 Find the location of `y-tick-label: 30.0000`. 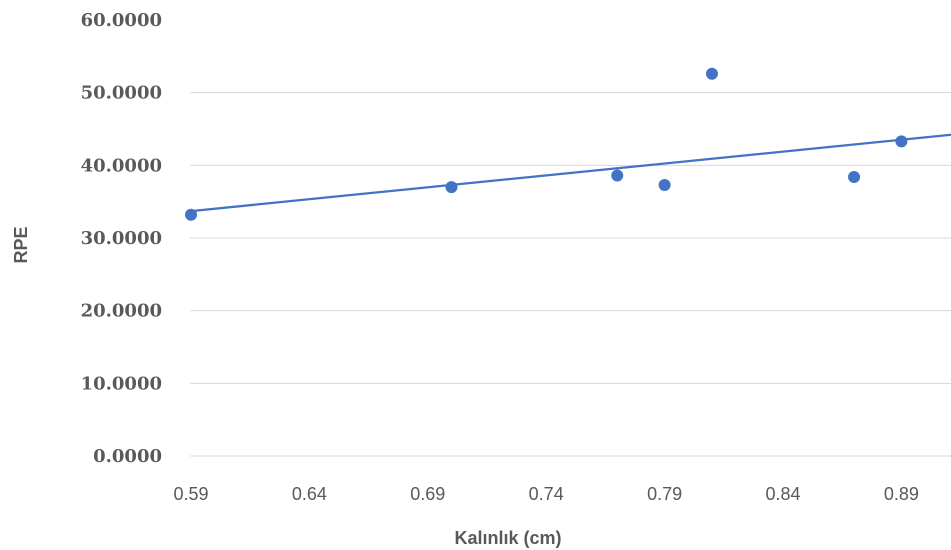

y-tick-label: 30.0000 is located at coordinates (121, 238).